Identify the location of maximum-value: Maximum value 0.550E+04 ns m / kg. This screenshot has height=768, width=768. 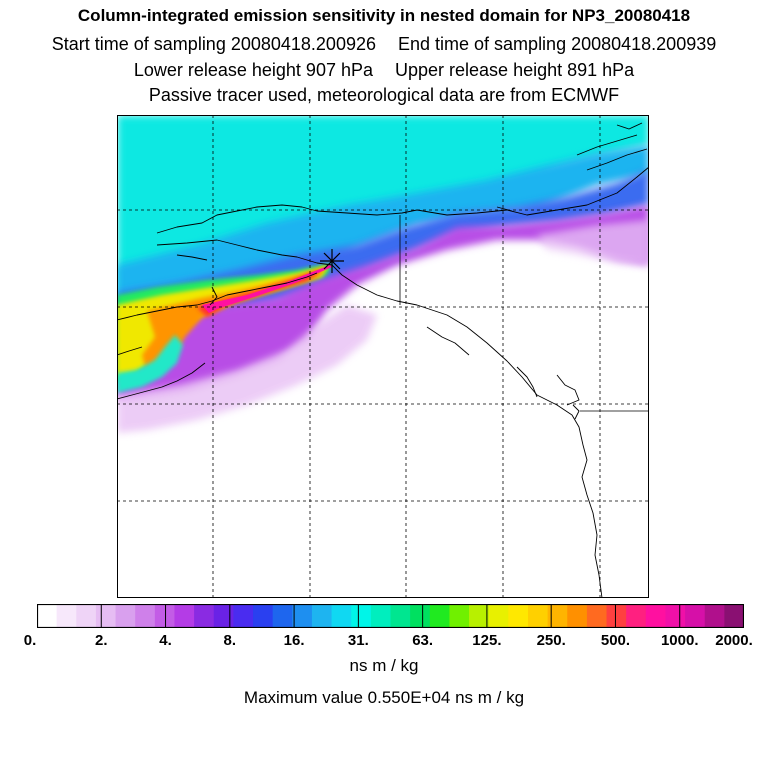
(384, 697).